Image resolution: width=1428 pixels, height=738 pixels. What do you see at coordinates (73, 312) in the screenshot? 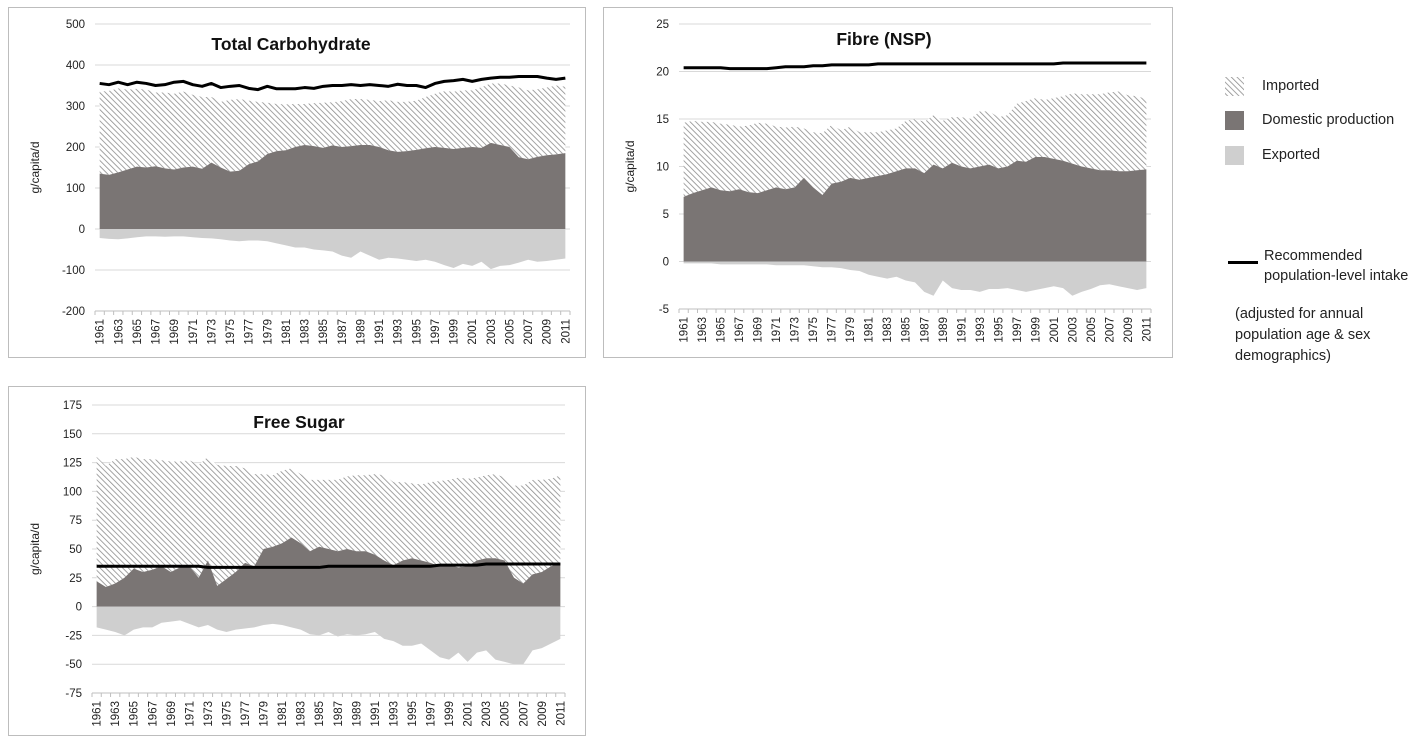
I see `y-tick-label: -200` at bounding box center [73, 312].